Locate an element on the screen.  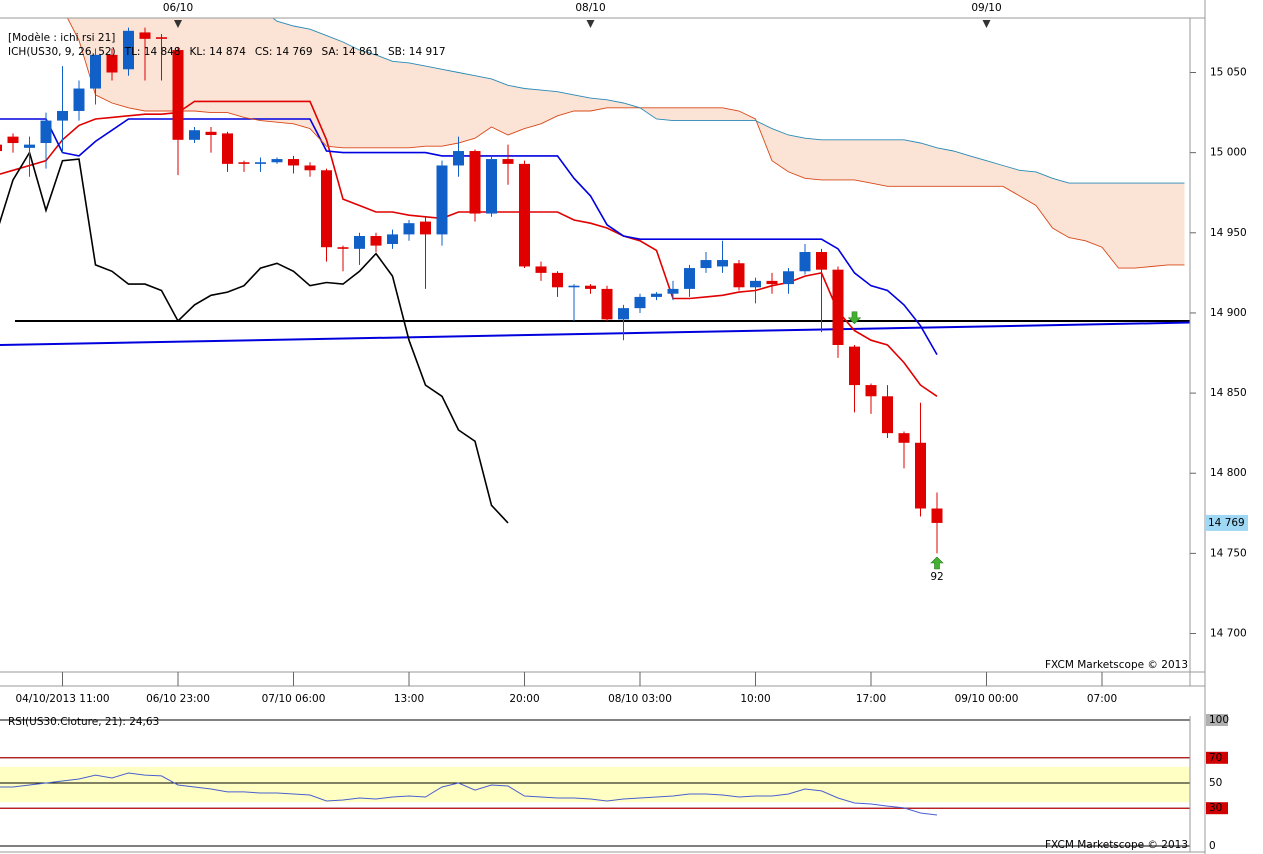
trend-line is located at coordinates (595, 333).